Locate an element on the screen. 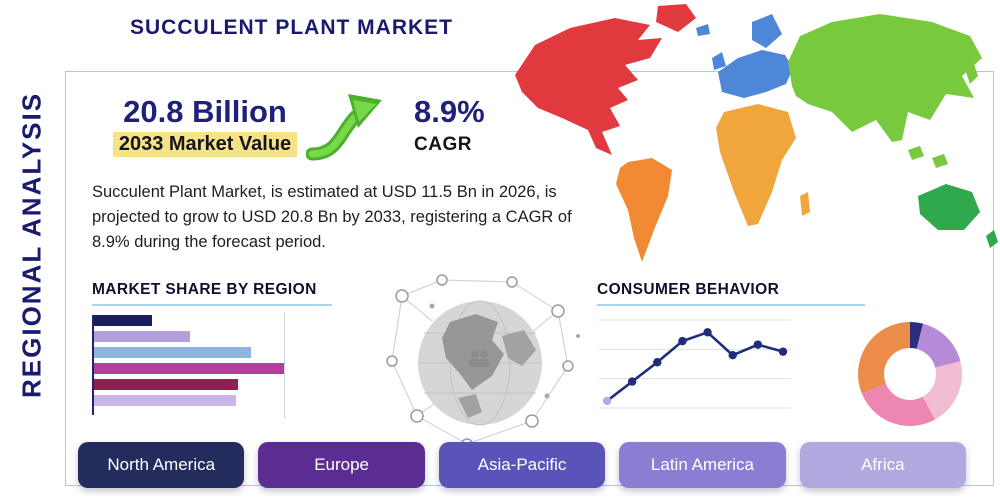 The height and width of the screenshot is (500, 1000). bar-chart-gridline is located at coordinates (284, 365).